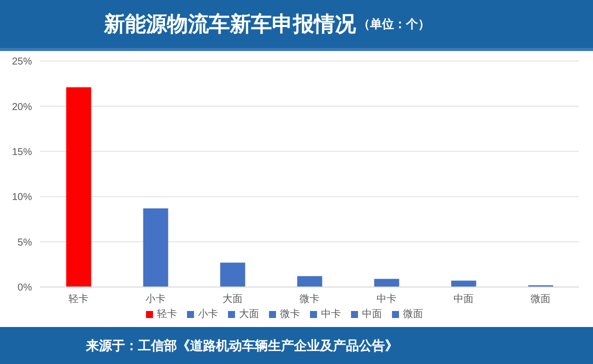 The image size is (593, 364). Describe the element at coordinates (230, 25) in the screenshot. I see `chart-title: 新能源物流车新车申报情况` at that location.